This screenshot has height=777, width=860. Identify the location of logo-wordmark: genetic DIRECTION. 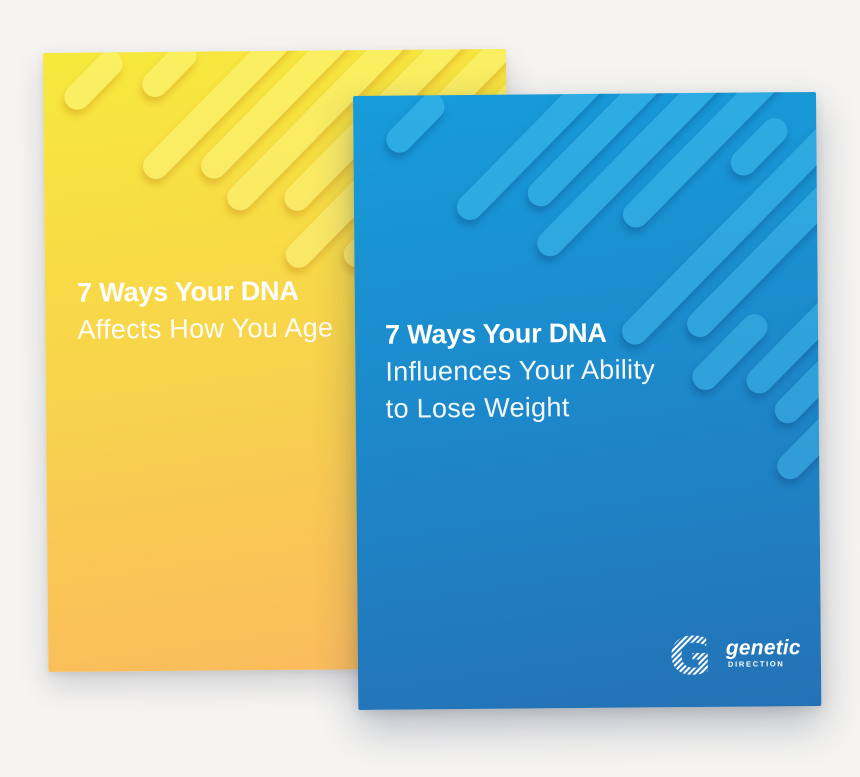
(763, 652).